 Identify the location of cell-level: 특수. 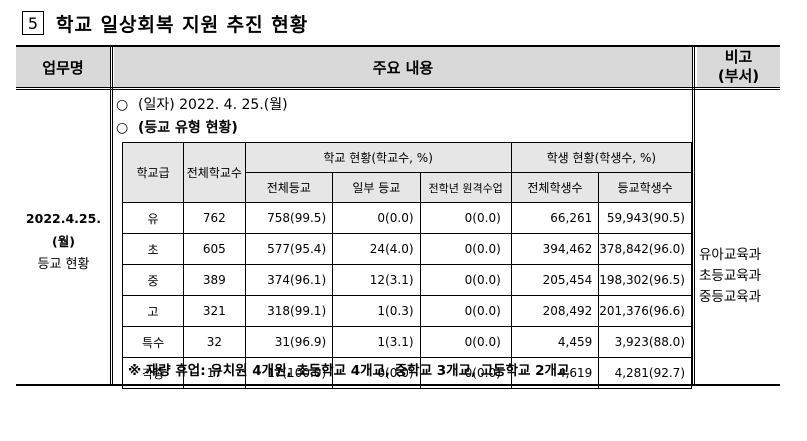
(153, 342).